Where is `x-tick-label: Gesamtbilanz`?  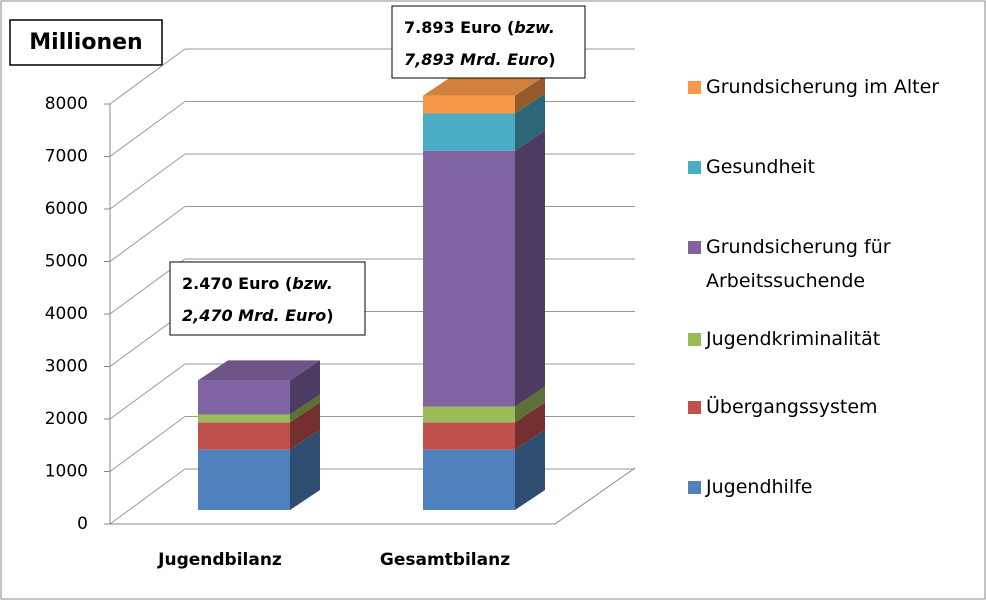 x-tick-label: Gesamtbilanz is located at coordinates (445, 560).